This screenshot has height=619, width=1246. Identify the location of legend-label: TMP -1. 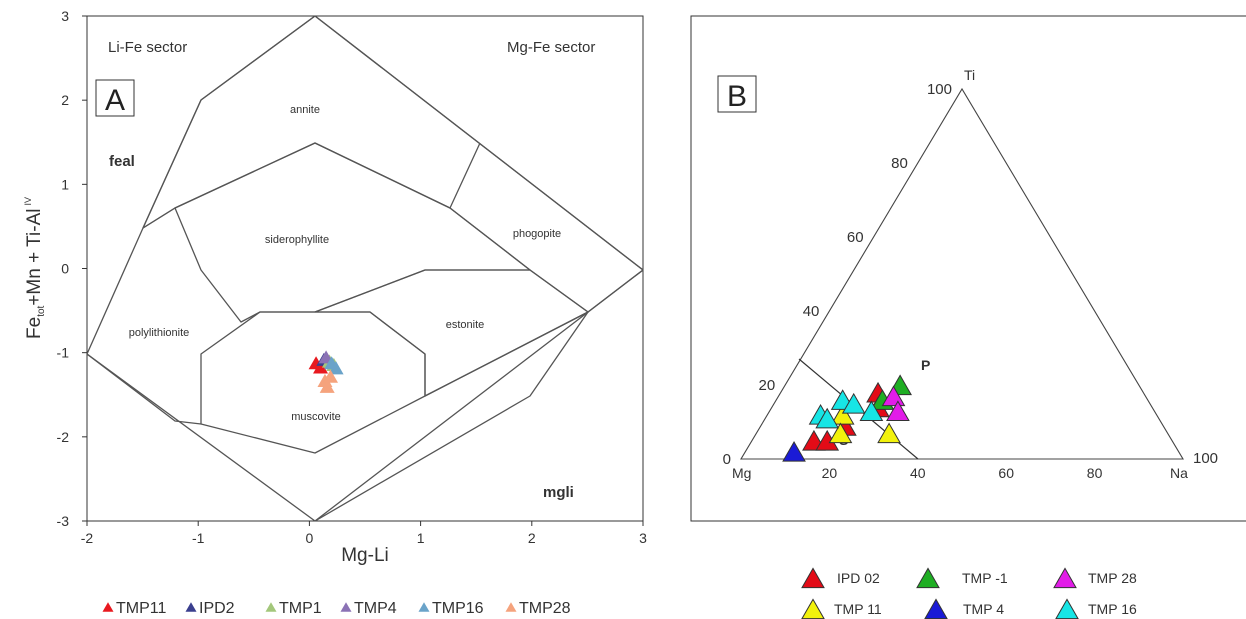
(985, 578).